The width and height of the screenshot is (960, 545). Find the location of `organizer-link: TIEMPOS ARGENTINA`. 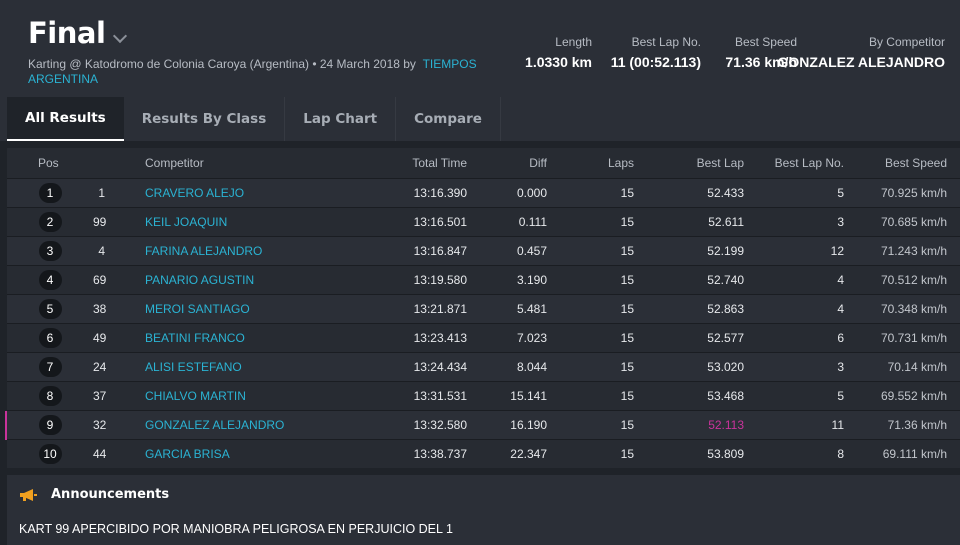

organizer-link: TIEMPOS ARGENTINA is located at coordinates (252, 71).